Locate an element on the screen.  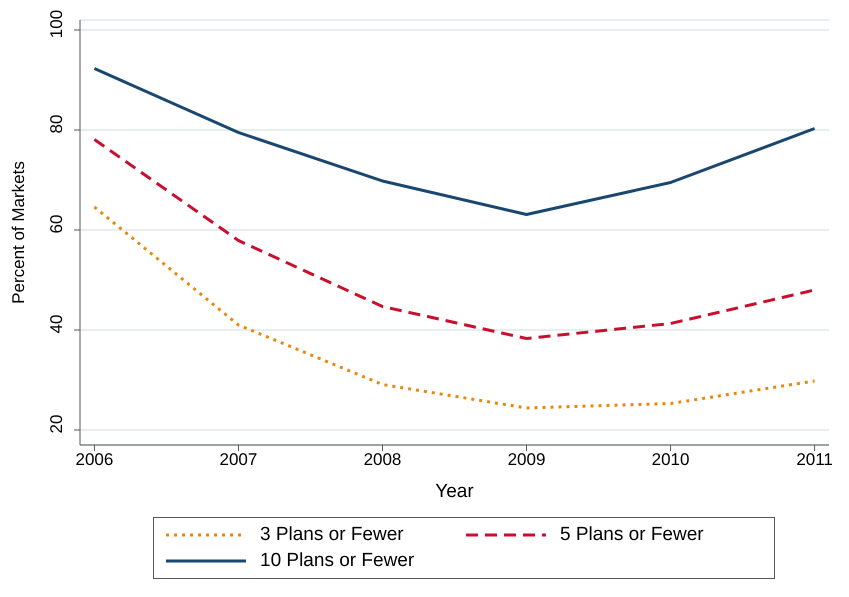
x-axis-title: Year is located at coordinates (454, 491).